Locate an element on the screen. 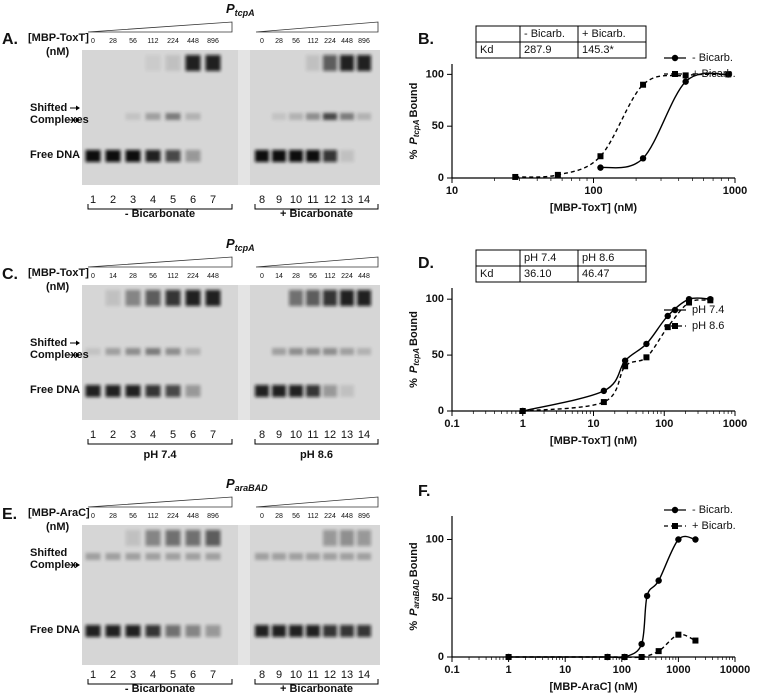 The width and height of the screenshot is (760, 700). x-tick-label: 1 is located at coordinates (523, 424).